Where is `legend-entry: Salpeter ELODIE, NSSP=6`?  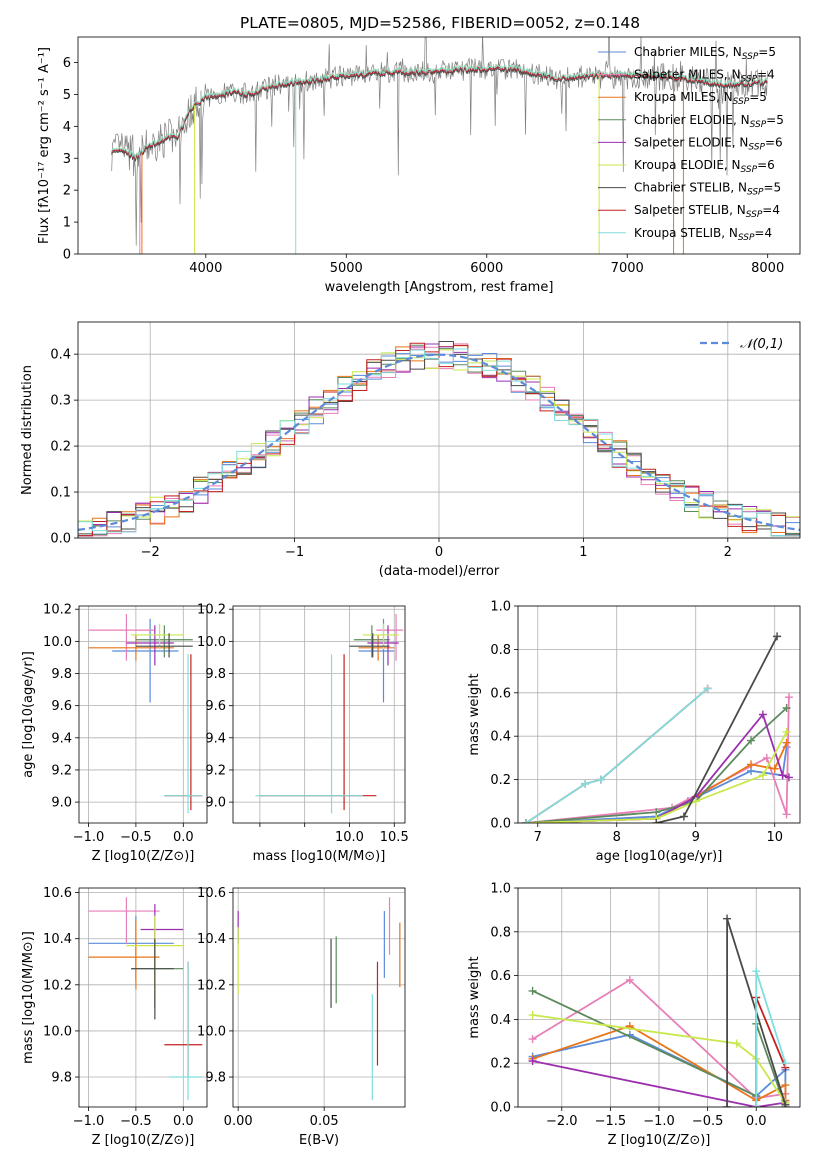 legend-entry: Salpeter ELODIE, NSSP=6 is located at coordinates (708, 143).